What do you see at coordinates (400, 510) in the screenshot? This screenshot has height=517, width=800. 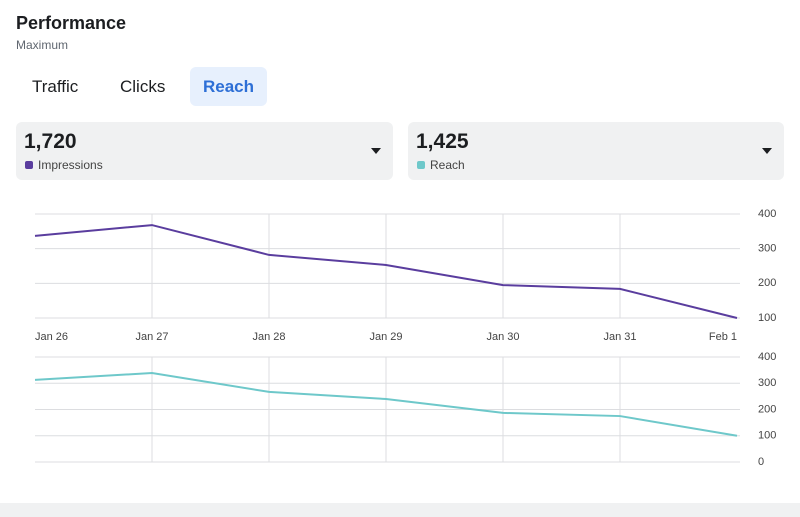 I see `footer-bar` at bounding box center [400, 510].